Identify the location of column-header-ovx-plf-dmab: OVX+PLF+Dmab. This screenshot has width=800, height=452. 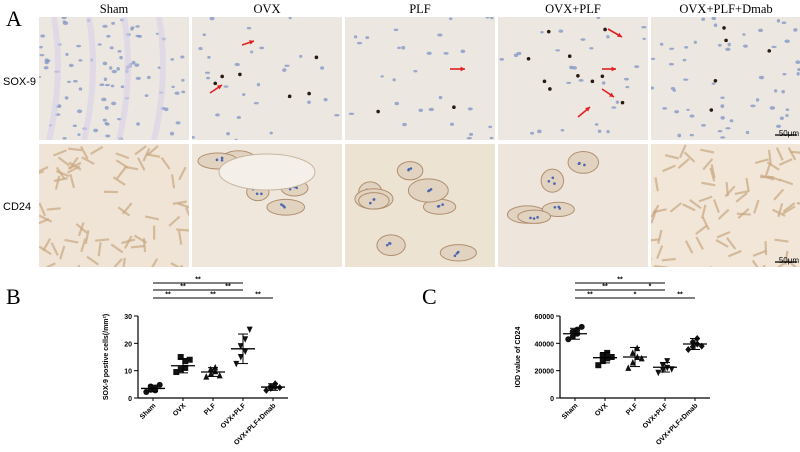
(726, 9).